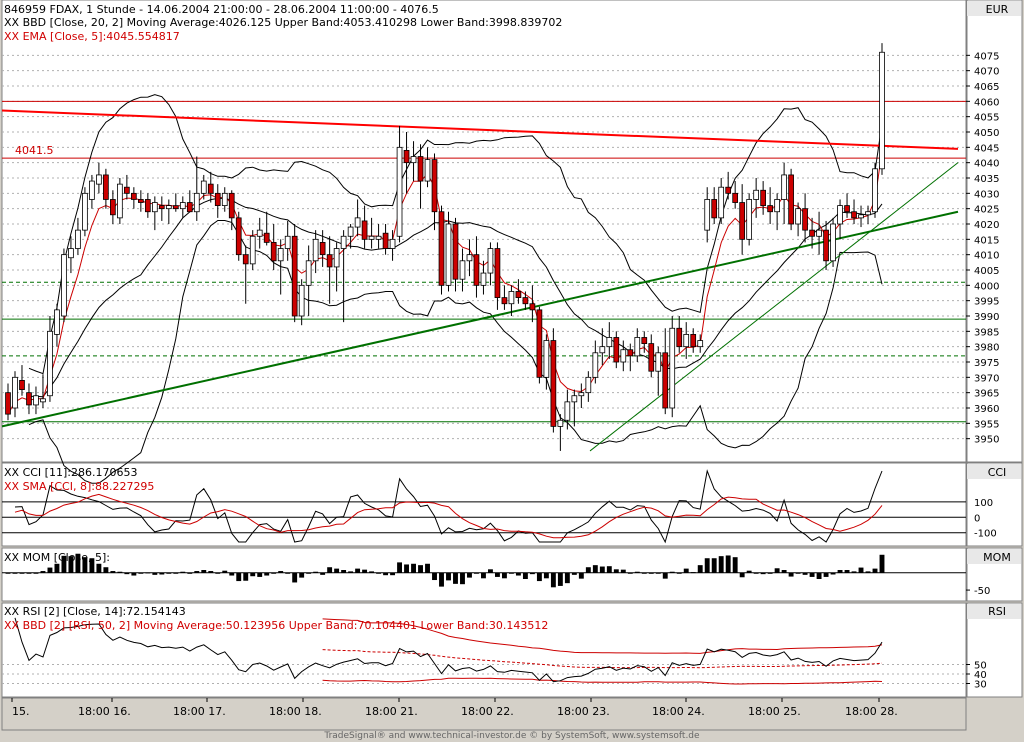 This screenshot has width=1024, height=742. I want to click on cci-header-line-1: XX CCI [11]:286.170653, so click(71, 472).